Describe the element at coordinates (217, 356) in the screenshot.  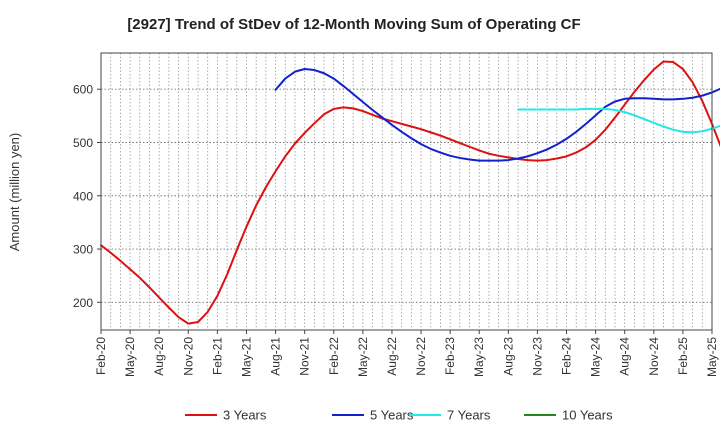
I see `x-tick-label: Feb-21` at that location.